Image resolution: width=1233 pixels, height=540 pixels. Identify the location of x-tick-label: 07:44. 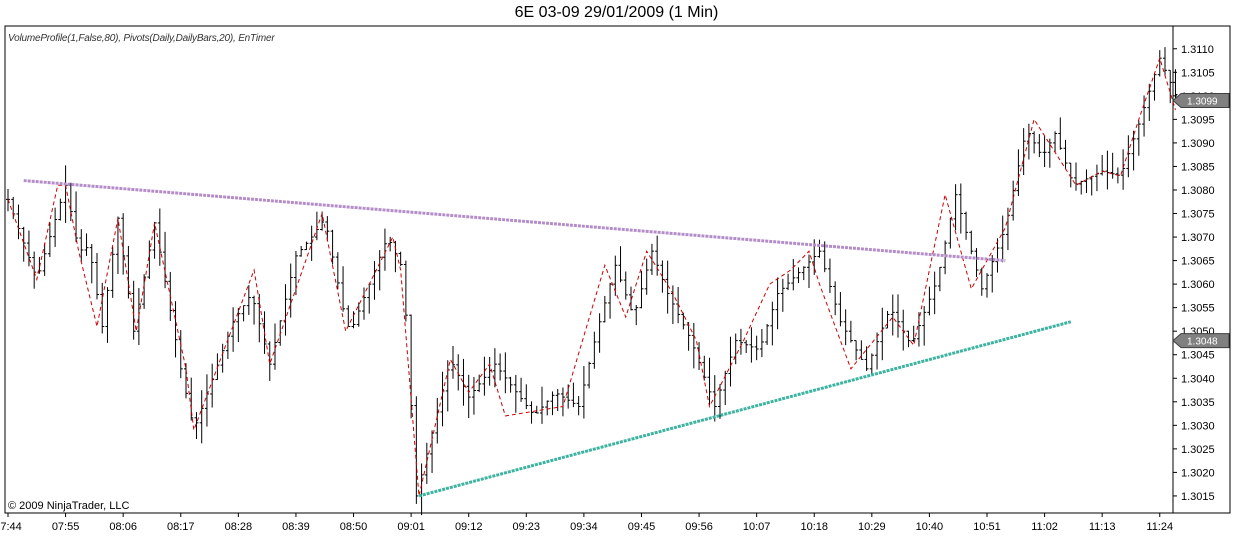
(11, 527).